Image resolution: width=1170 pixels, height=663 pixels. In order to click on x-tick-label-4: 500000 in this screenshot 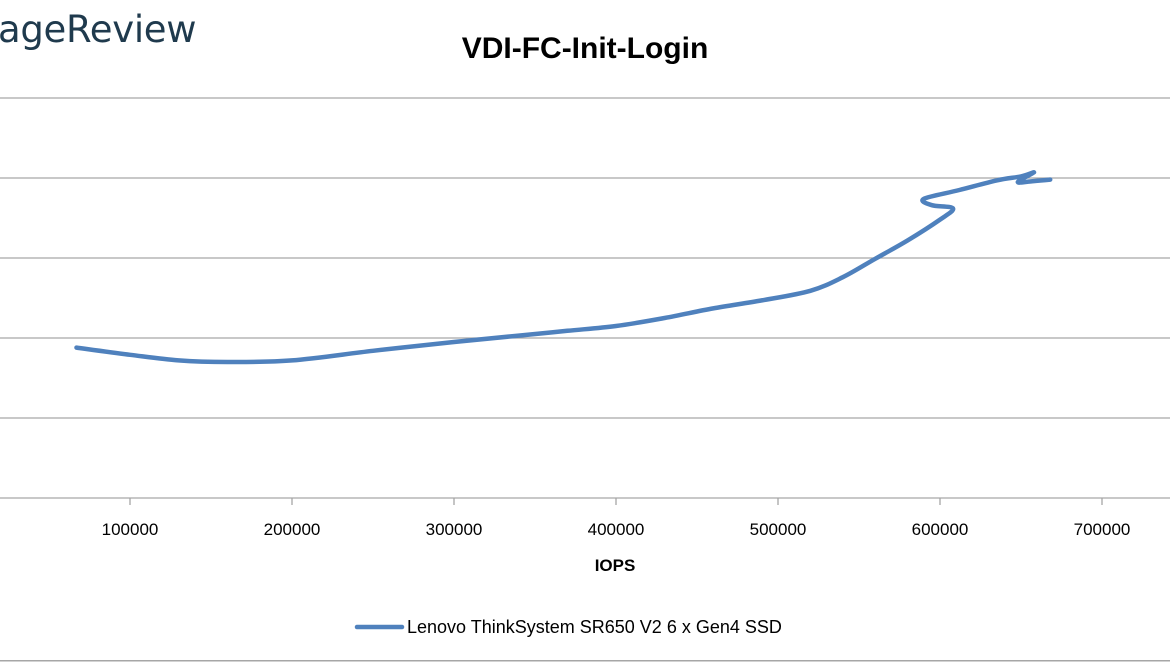, I will do `click(778, 529)`.